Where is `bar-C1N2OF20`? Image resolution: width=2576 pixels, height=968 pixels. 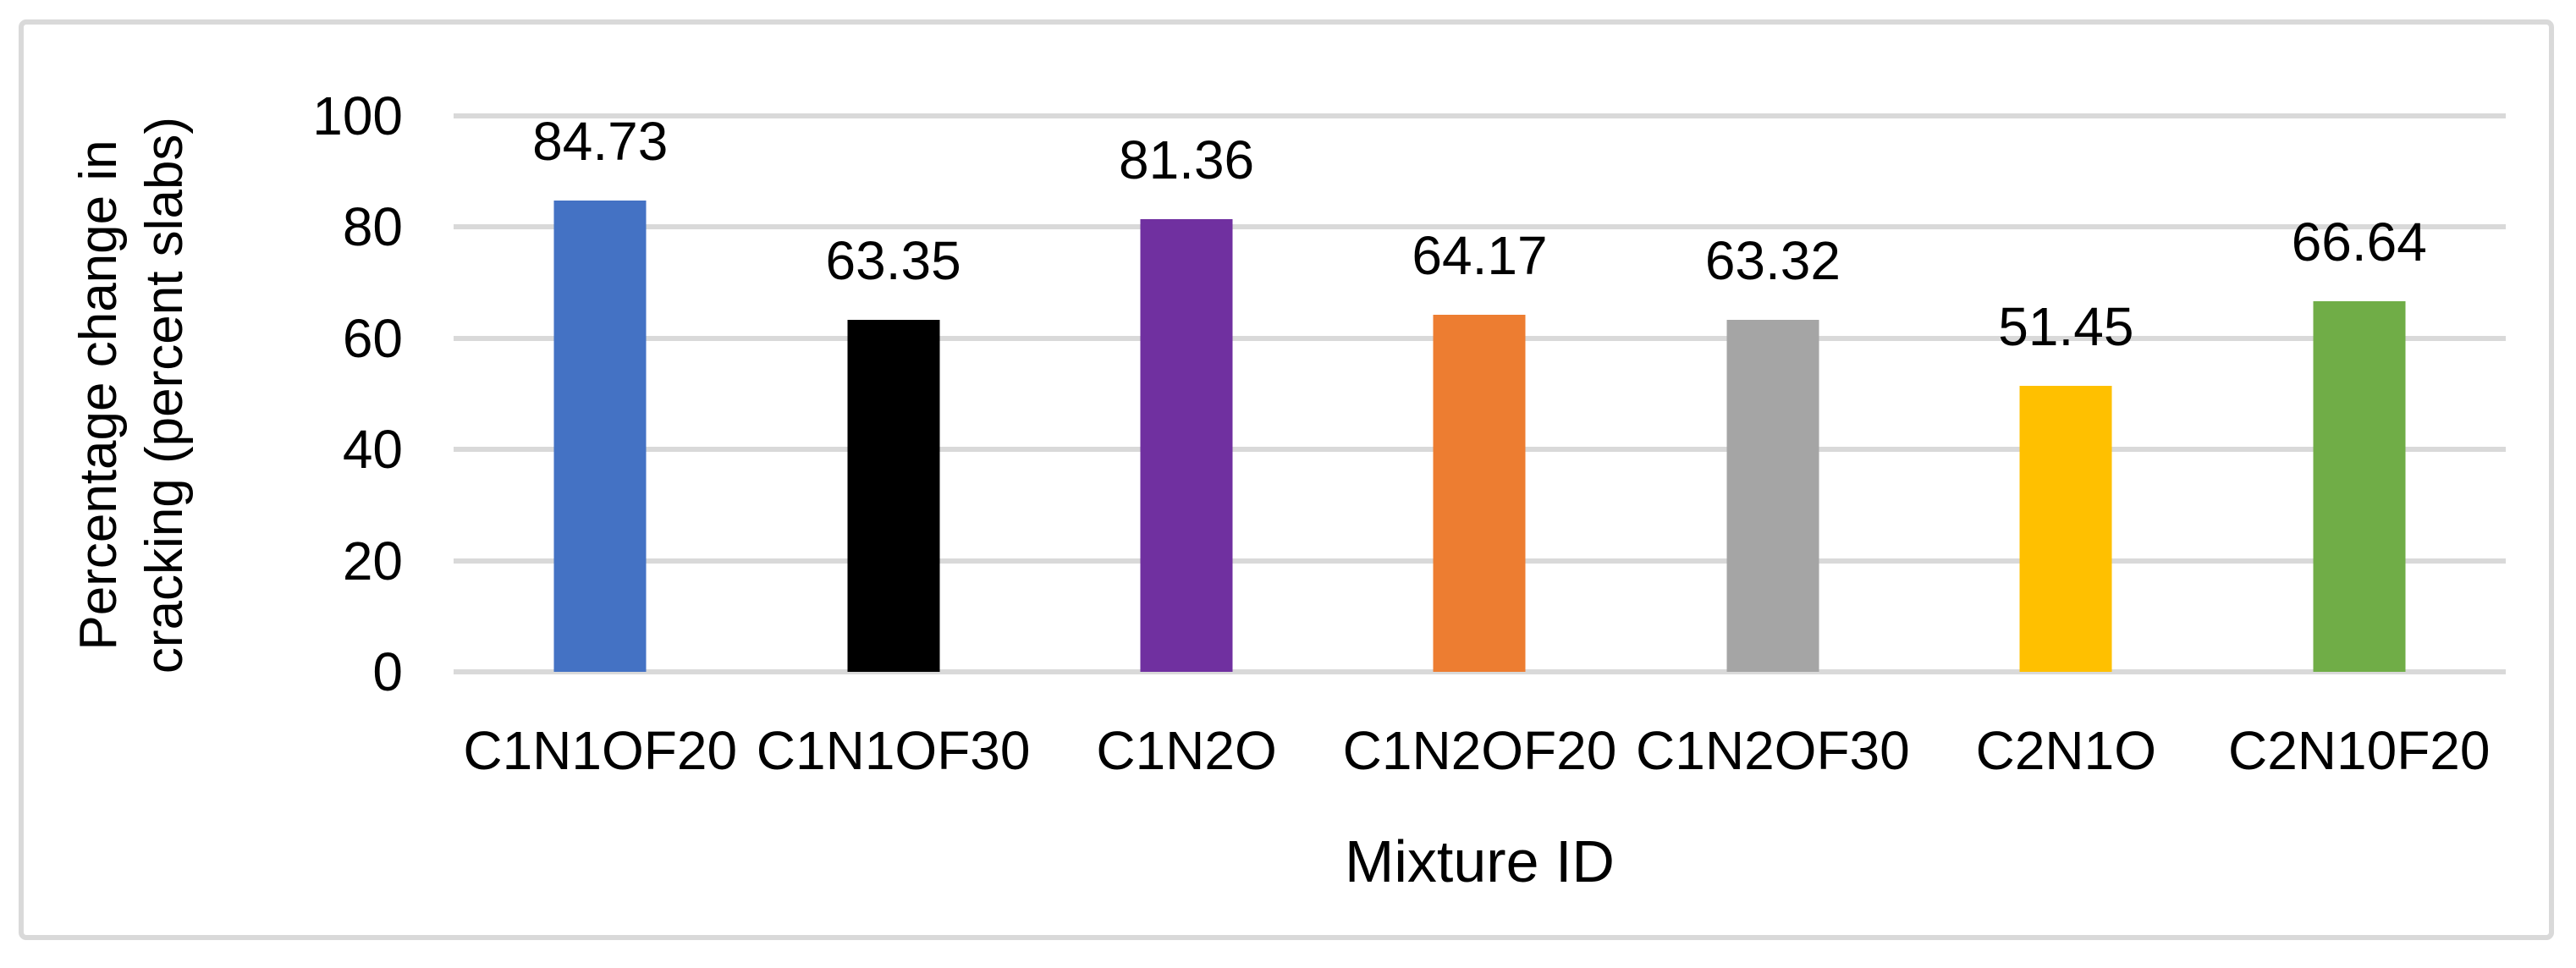 bar-C1N2OF20 is located at coordinates (1479, 493).